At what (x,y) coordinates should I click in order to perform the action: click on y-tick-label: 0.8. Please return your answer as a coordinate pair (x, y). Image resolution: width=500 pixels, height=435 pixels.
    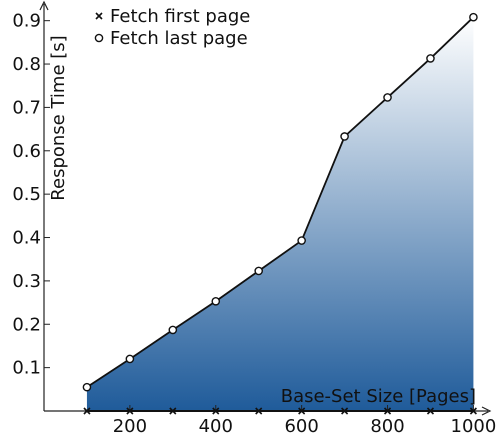
    Looking at the image, I should click on (26, 64).